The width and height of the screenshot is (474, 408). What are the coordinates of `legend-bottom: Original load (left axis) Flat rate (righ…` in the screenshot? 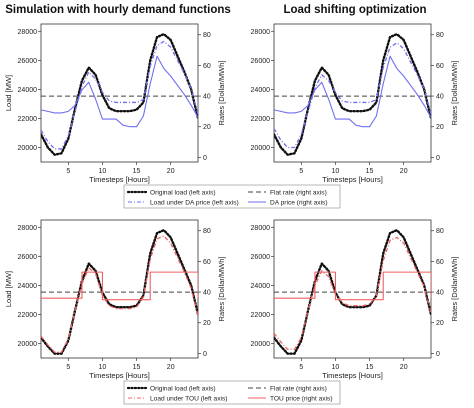 It's located at (232, 392).